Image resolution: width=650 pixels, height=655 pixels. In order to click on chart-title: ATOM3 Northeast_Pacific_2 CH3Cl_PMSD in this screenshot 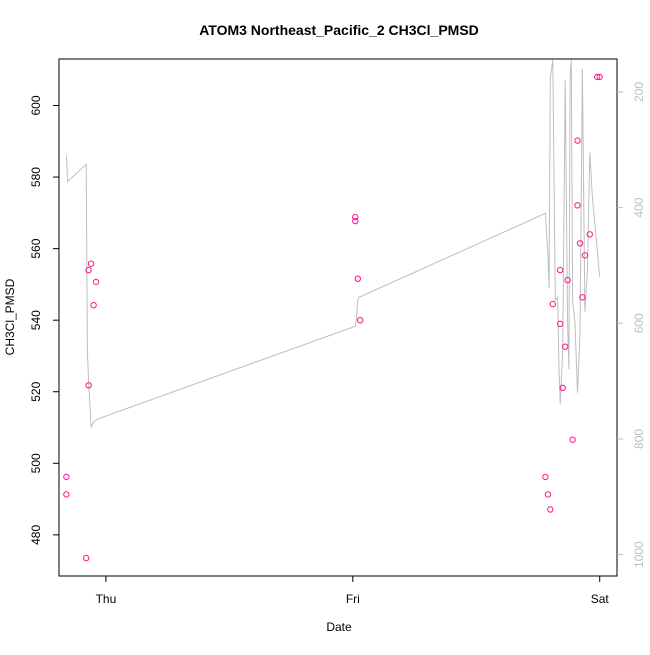, I will do `click(339, 30)`.